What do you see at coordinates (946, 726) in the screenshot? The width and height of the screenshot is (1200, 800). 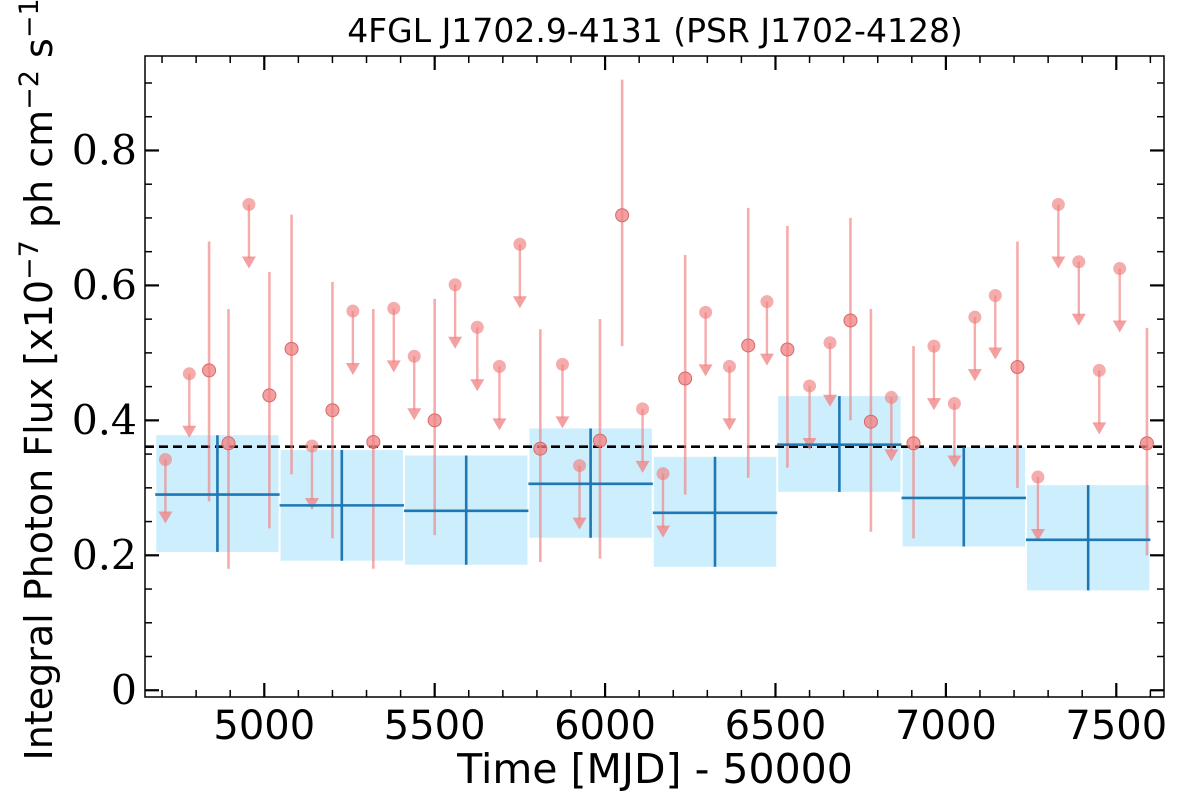 I see `x-tick-label: 7000` at bounding box center [946, 726].